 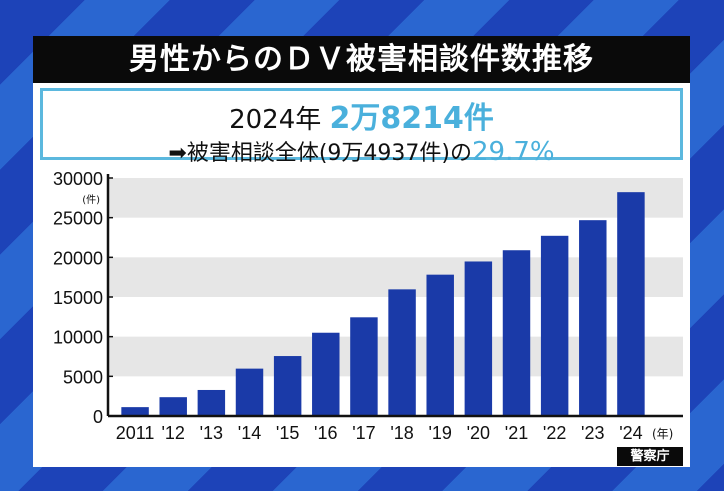 I want to click on highlight-count: 2万8214件, so click(x=411, y=118).